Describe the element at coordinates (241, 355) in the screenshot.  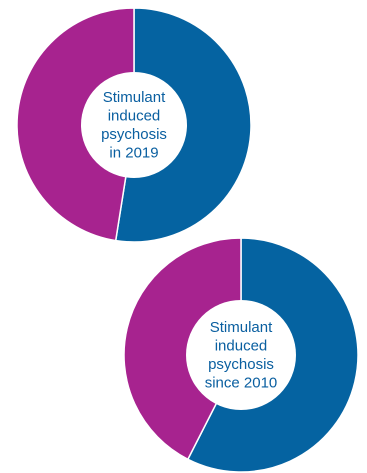
I see `donut-2-center-hole` at that location.